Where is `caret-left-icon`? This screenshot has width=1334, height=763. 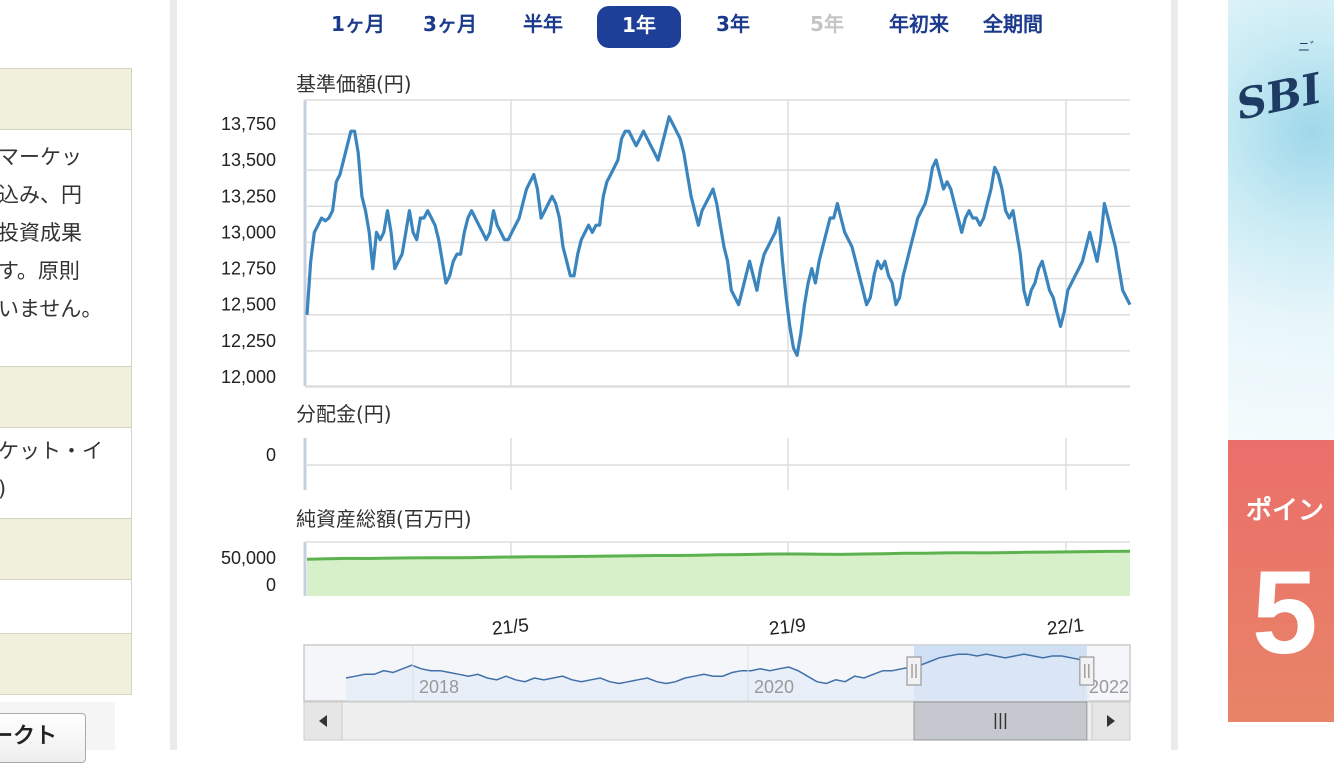 caret-left-icon is located at coordinates (323, 721).